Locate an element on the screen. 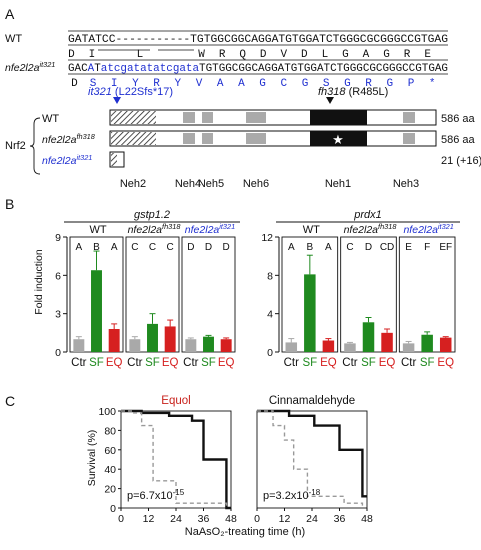  domain-label: Neh6 is located at coordinates (256, 184).